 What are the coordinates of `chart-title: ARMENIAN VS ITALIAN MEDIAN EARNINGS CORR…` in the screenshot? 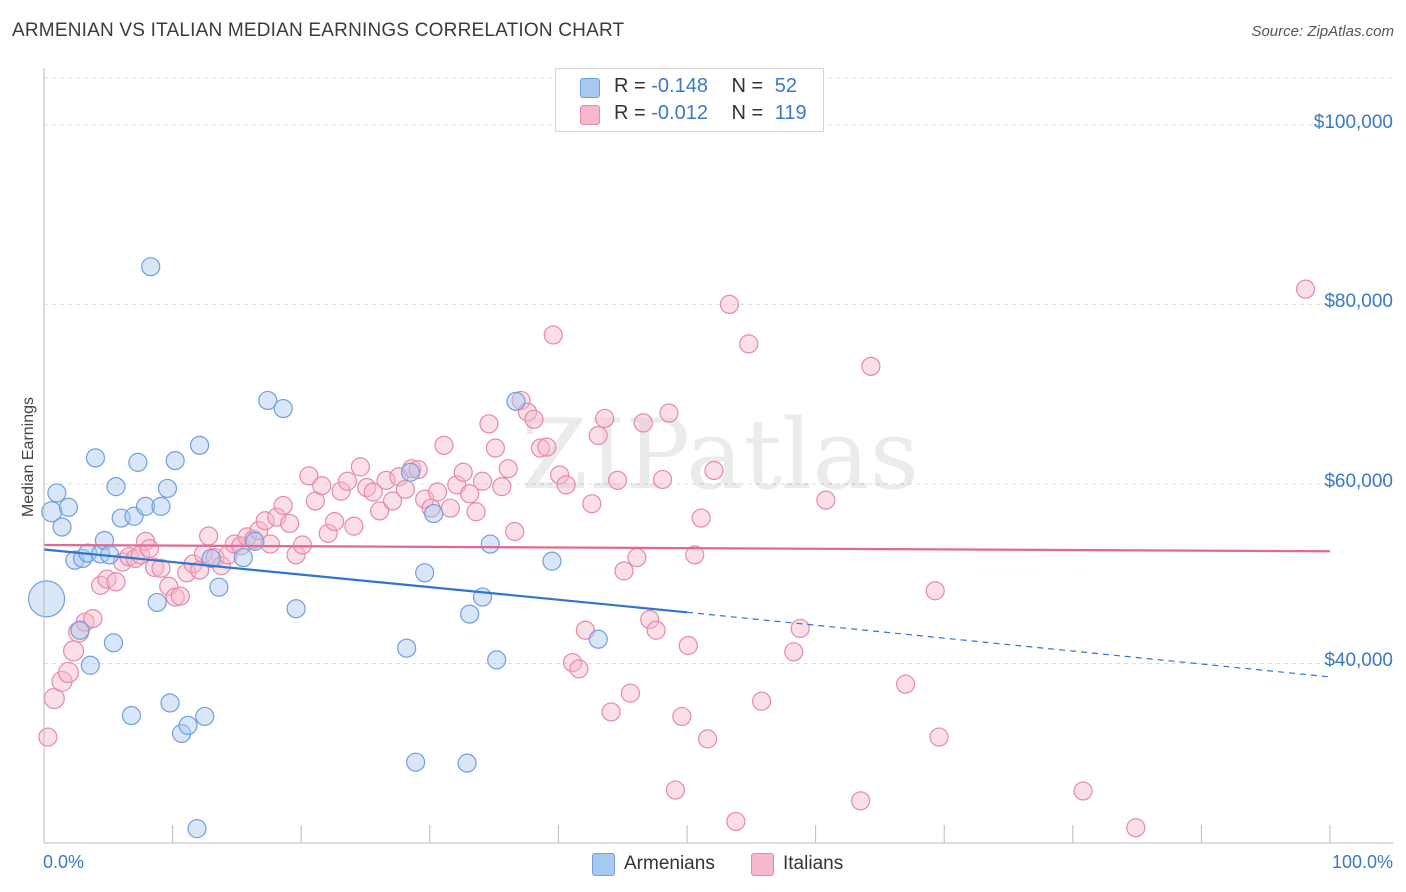 It's located at (318, 30).